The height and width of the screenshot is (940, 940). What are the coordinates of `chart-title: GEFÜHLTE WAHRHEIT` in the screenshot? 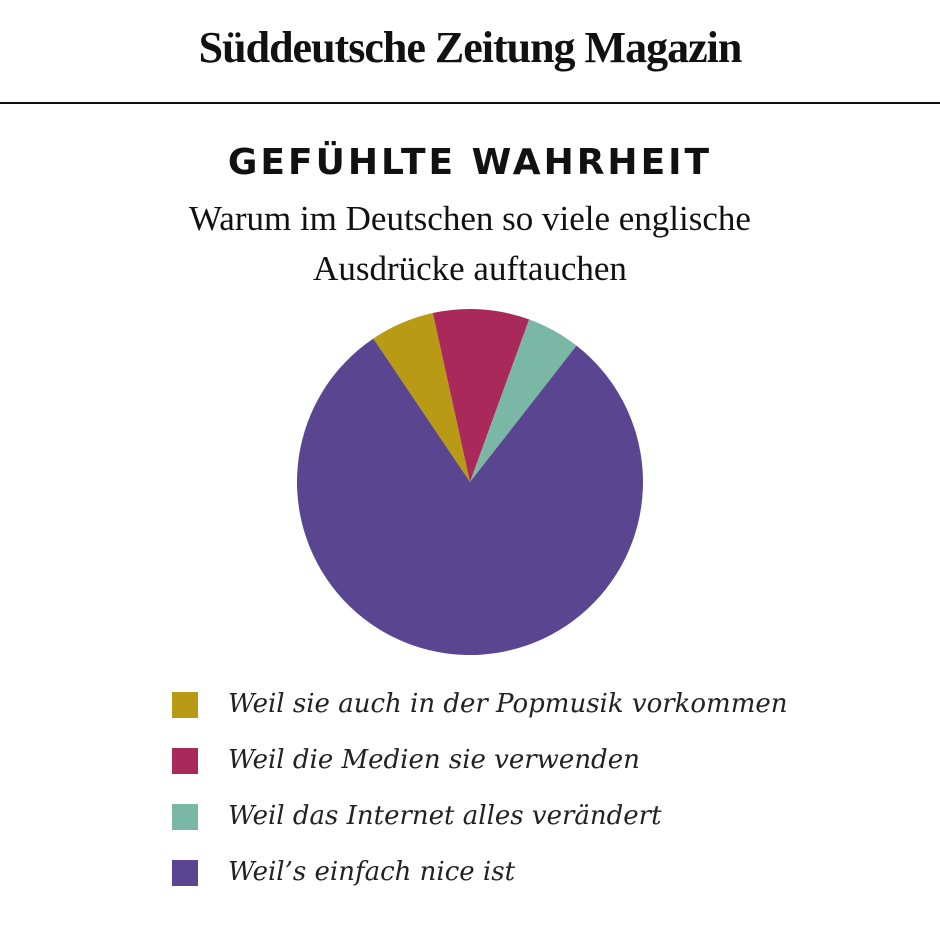 It's located at (470, 162).